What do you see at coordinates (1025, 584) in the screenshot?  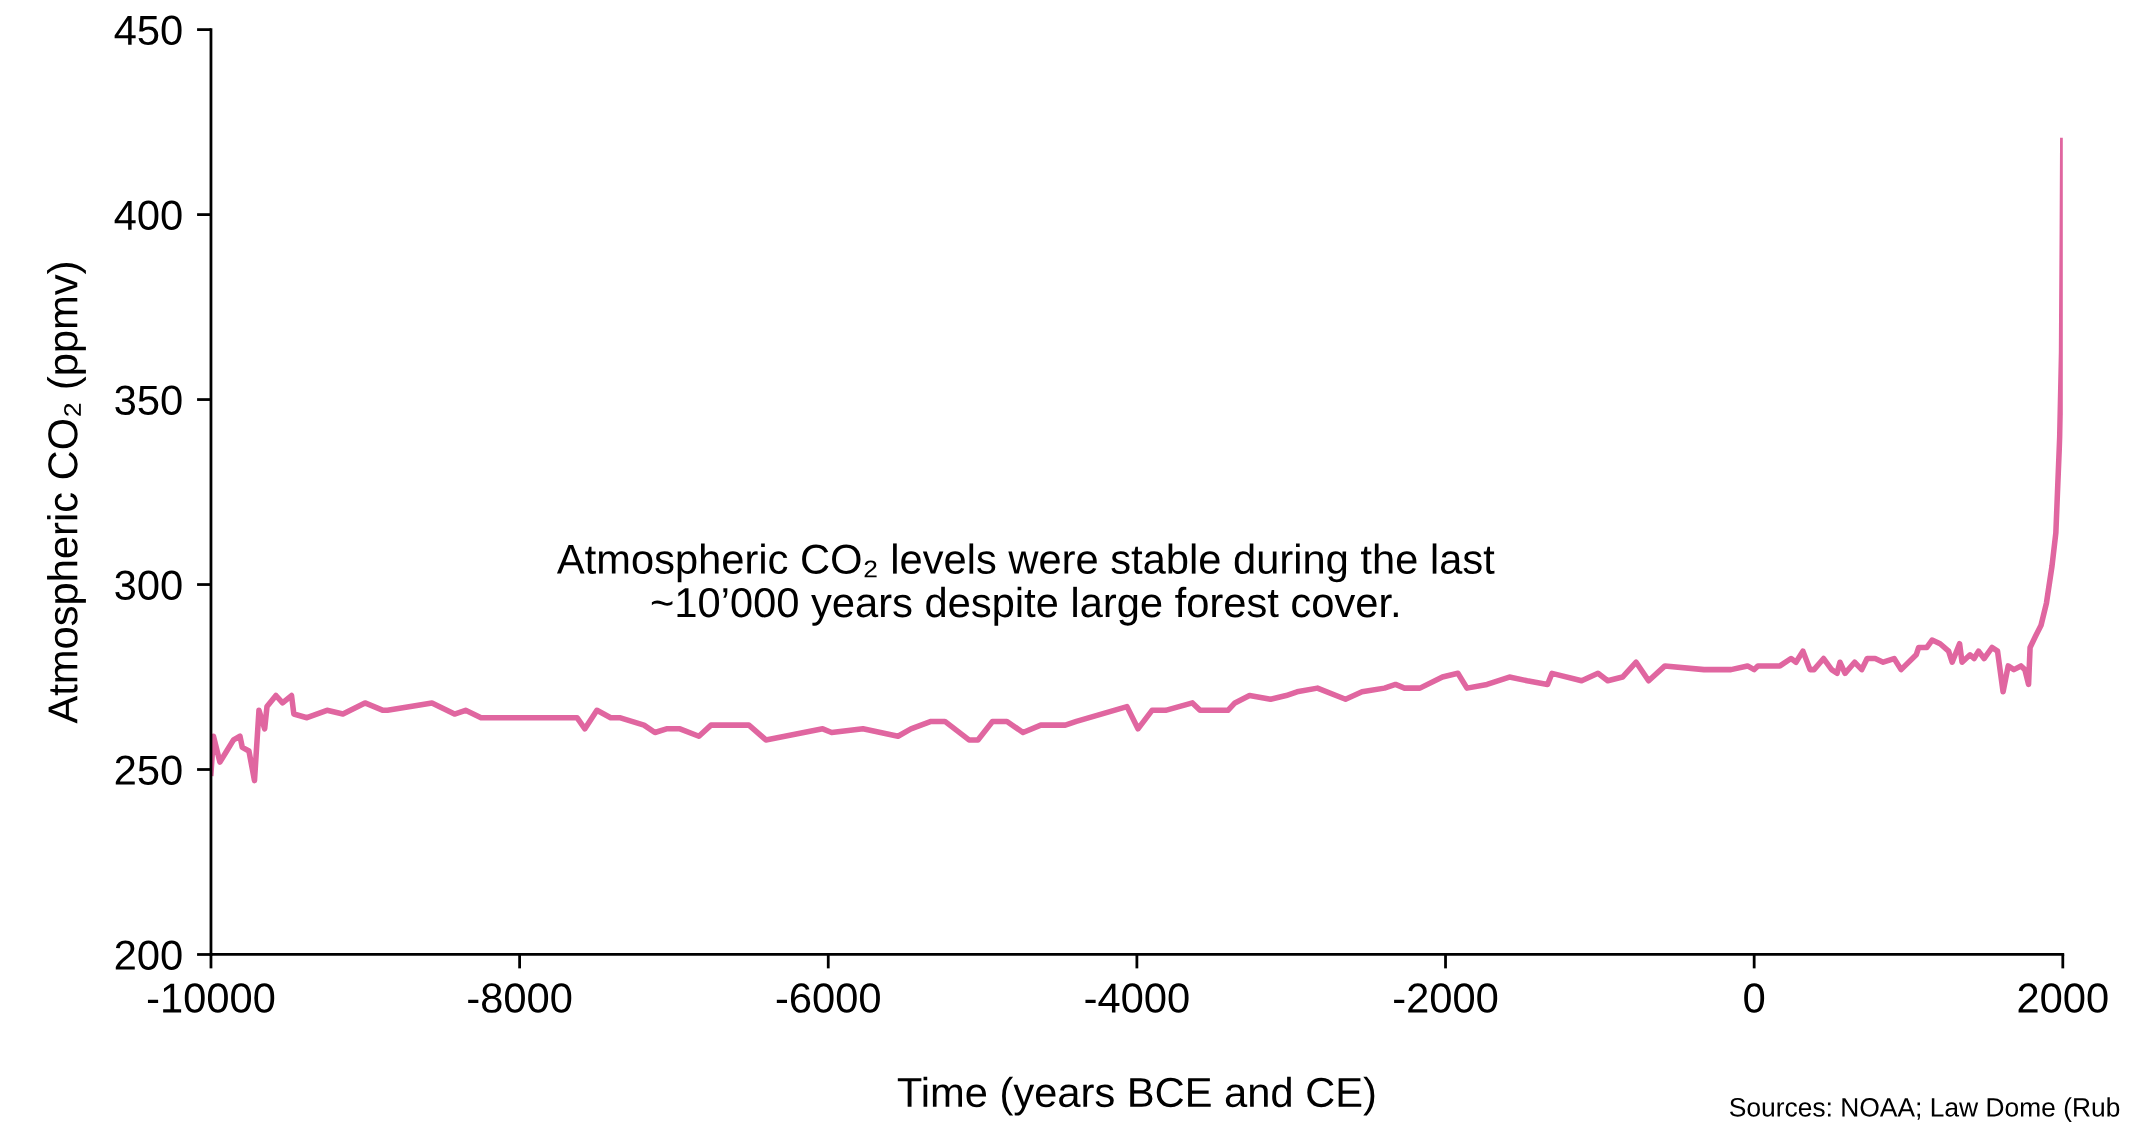 I see `annotation: Atmospheric CO₂ levels were stable during the last ~10’000 years despite large forest cover.` at bounding box center [1025, 584].